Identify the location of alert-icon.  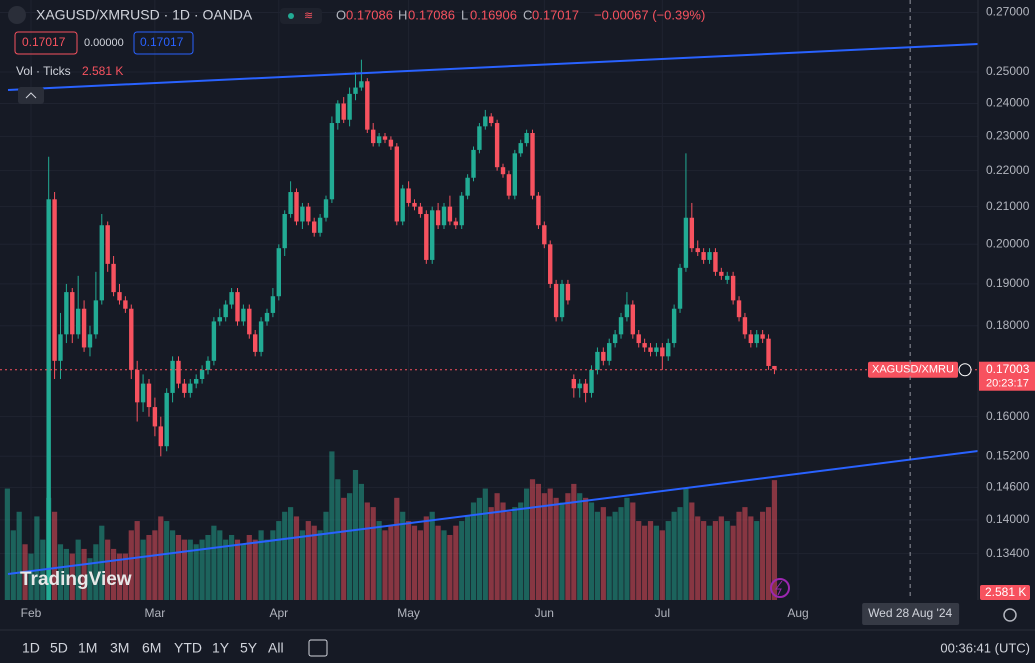
(780, 588).